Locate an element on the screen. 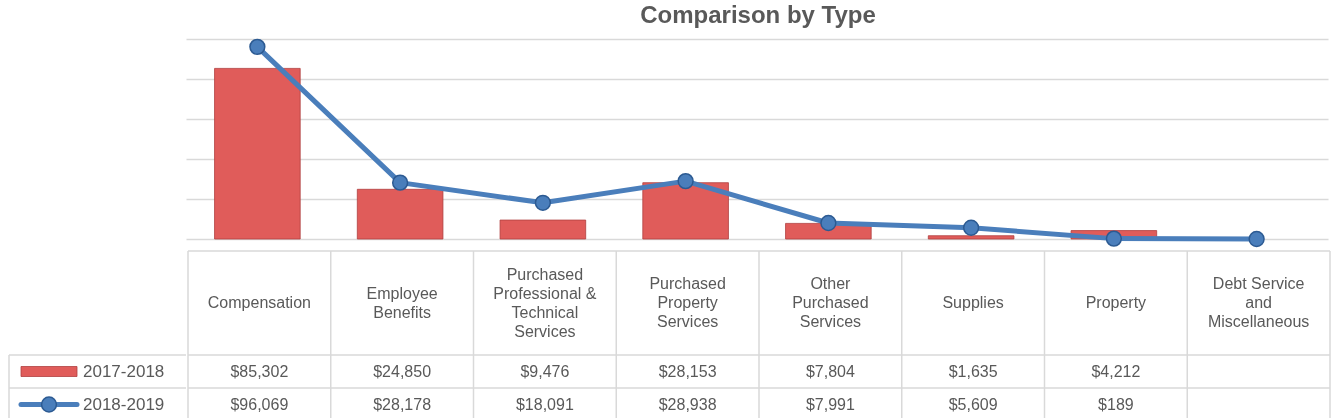 The height and width of the screenshot is (418, 1331). data-label: $1,635 is located at coordinates (973, 371).